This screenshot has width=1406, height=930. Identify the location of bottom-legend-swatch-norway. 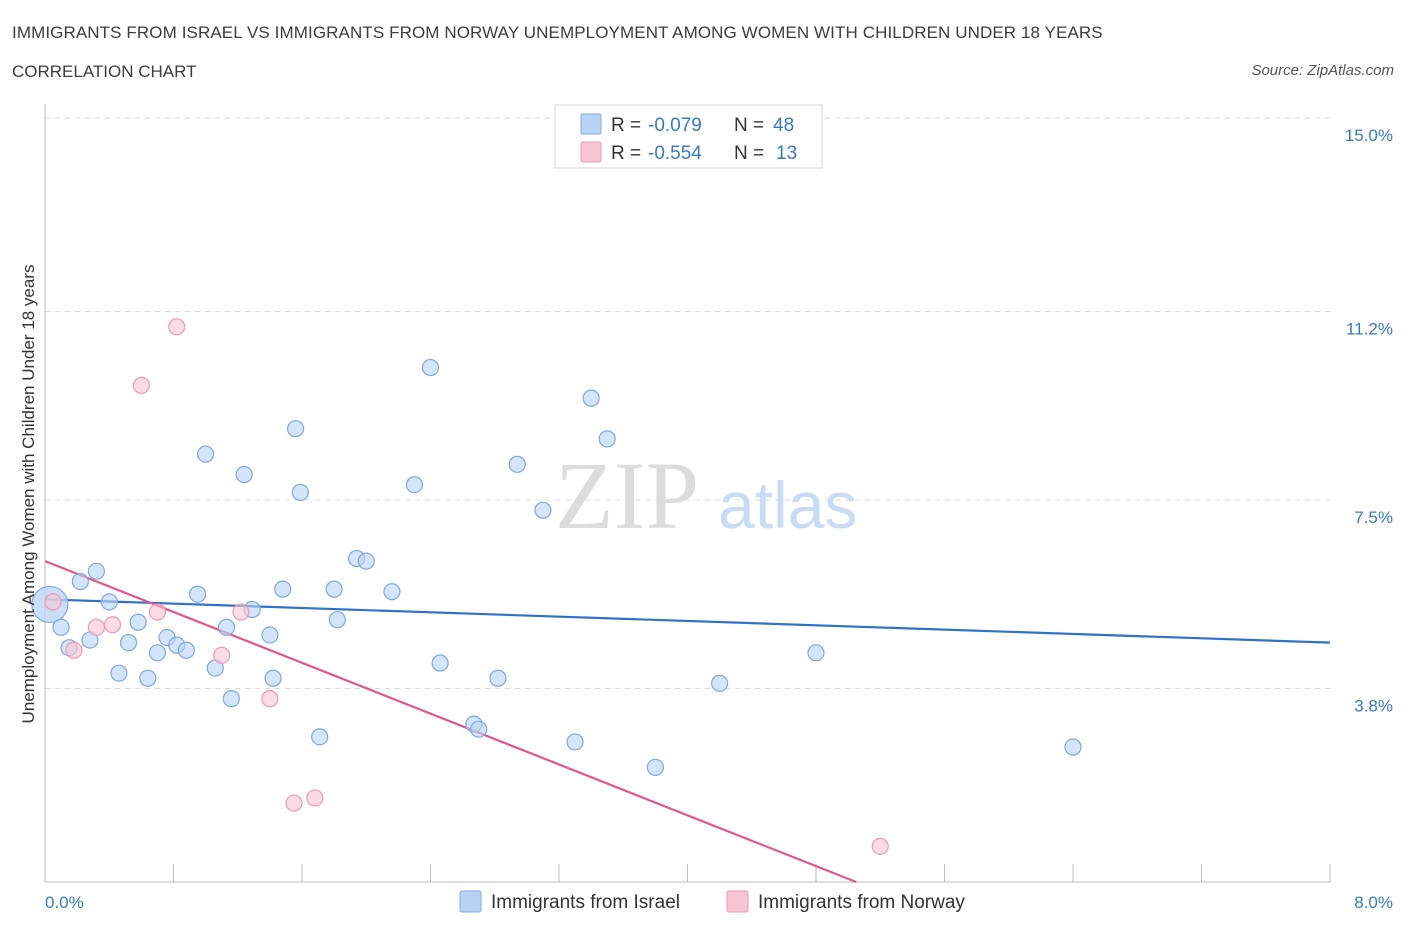
(737, 901).